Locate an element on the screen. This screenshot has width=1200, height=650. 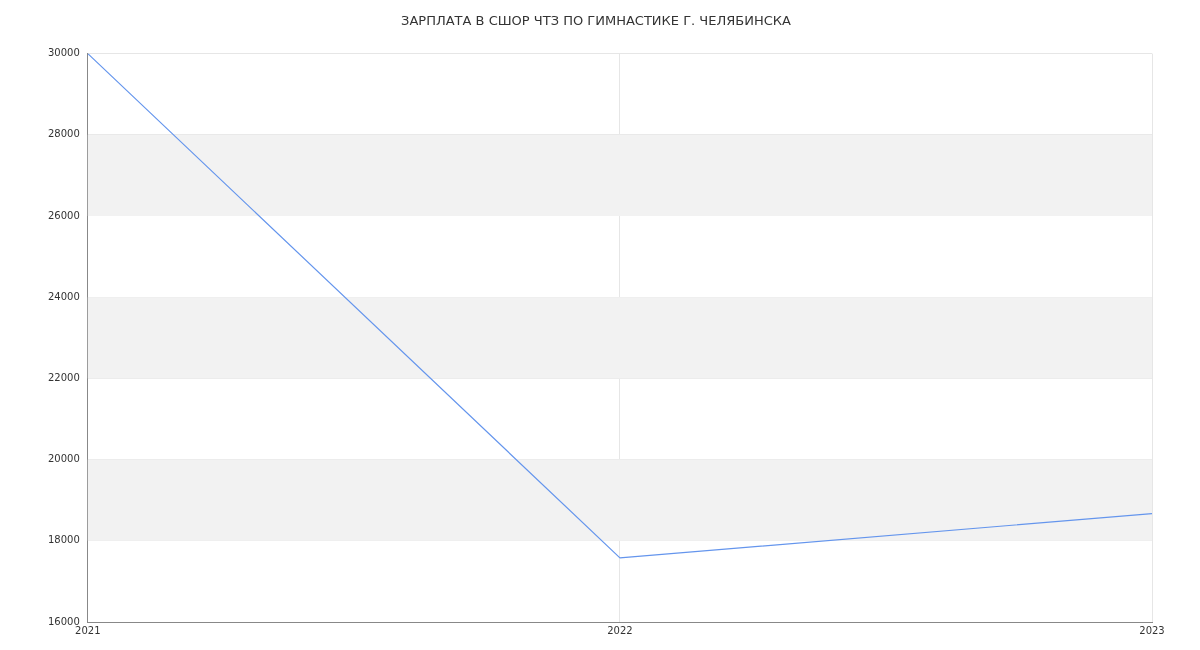
chart-title: ЗАРПЛАТА В СШОР ЧТЗ ПО ГИМНАСТИКЕ Г. ЧЕЛЯБИНСКА is located at coordinates (596, 21).